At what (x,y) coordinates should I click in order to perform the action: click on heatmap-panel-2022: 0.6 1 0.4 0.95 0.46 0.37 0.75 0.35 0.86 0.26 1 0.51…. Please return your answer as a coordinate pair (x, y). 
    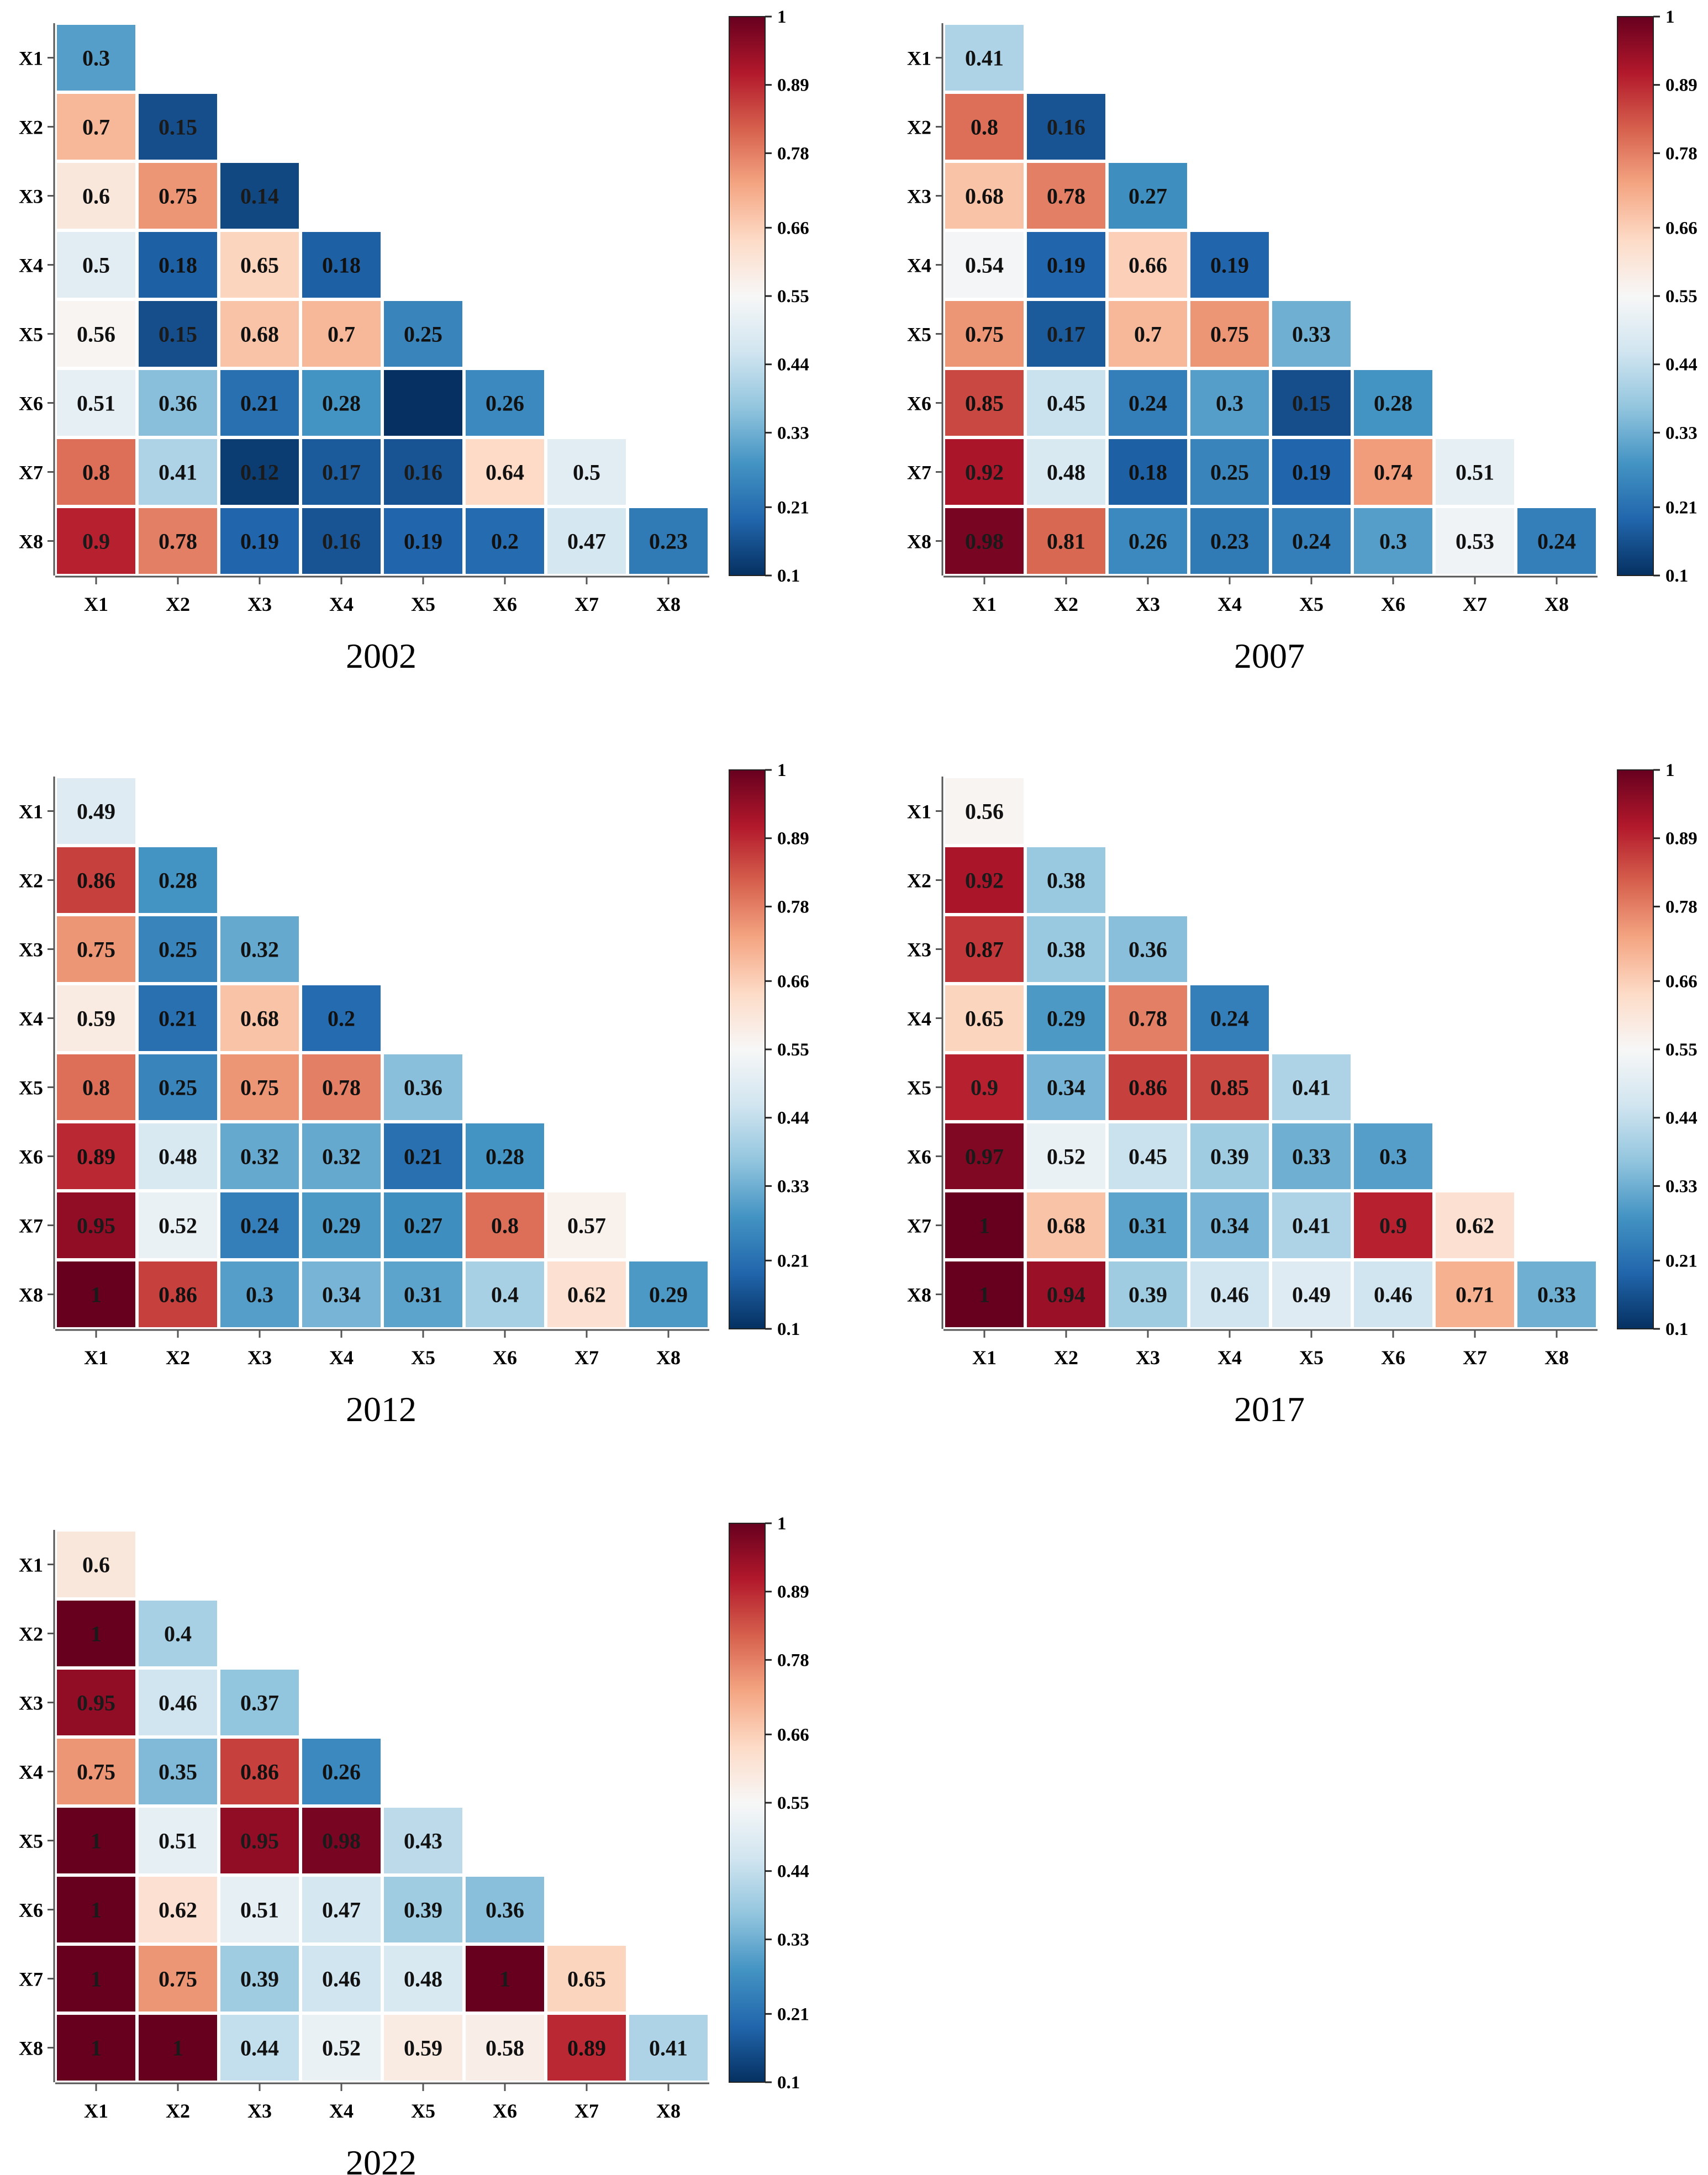
    Looking at the image, I should click on (414, 1844).